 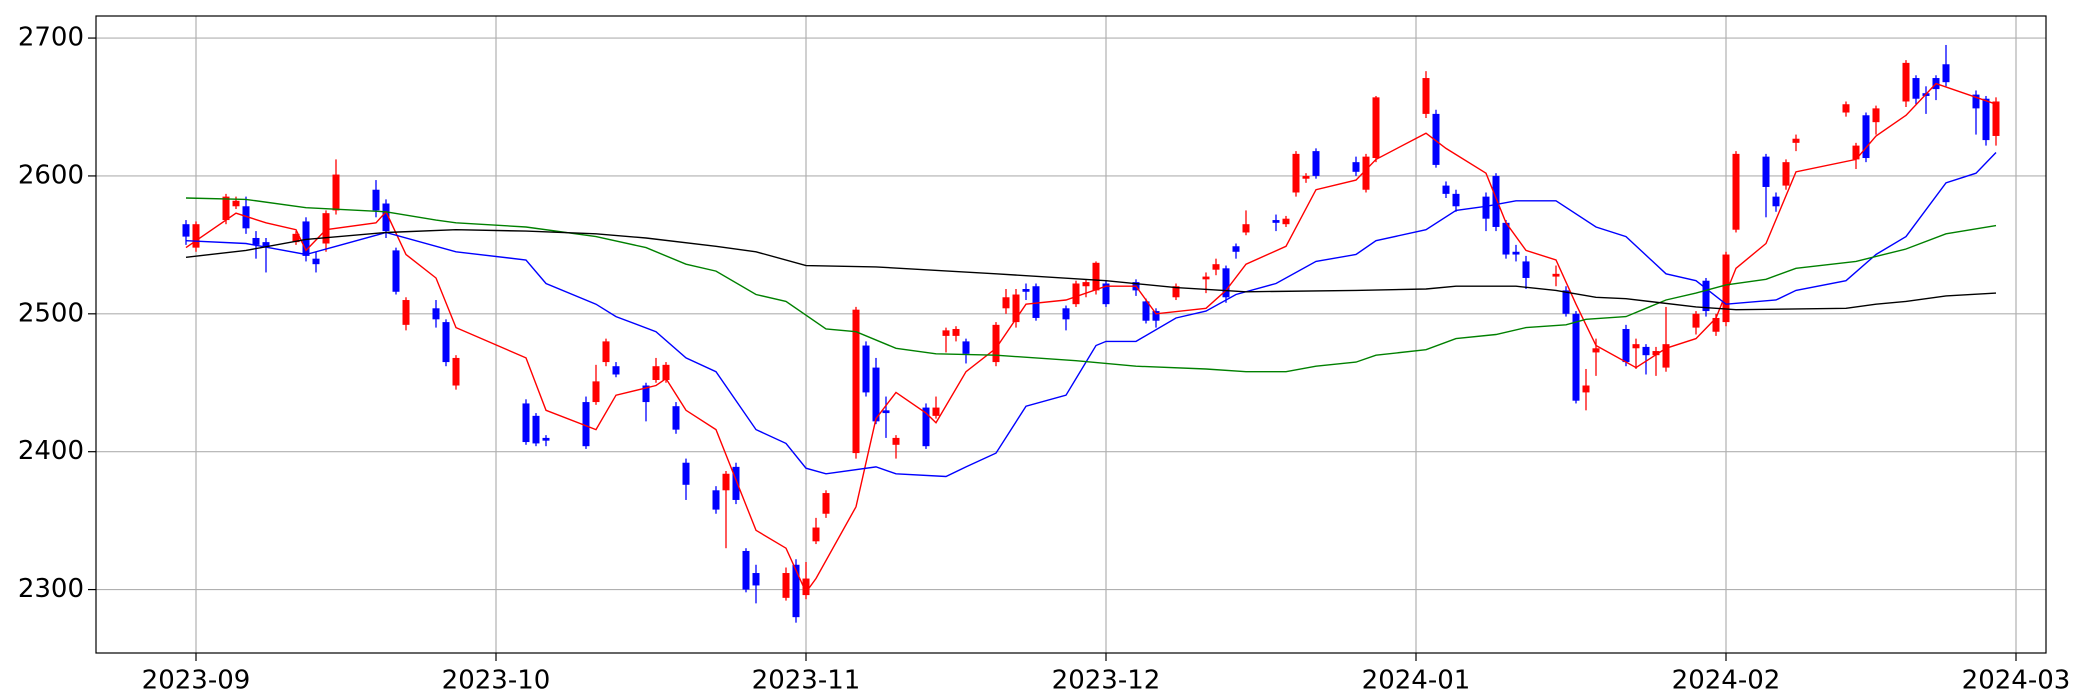 What do you see at coordinates (51, 38) in the screenshot?
I see `y-tick-label: 2700` at bounding box center [51, 38].